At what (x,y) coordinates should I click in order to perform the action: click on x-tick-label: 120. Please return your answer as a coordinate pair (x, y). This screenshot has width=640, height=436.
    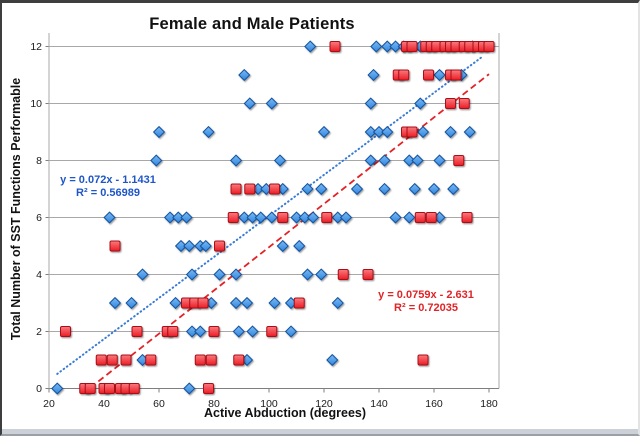
    Looking at the image, I should click on (324, 404).